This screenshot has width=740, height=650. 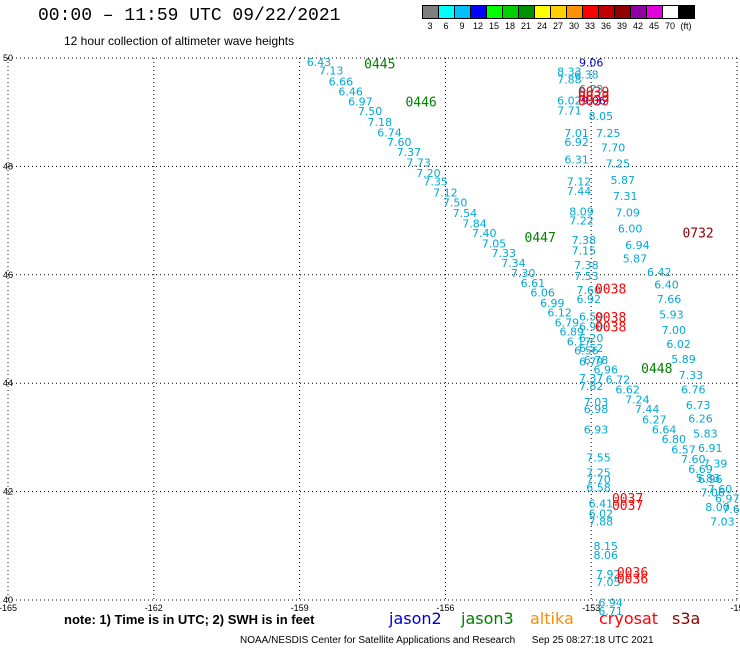 What do you see at coordinates (154, 608) in the screenshot?
I see `x-tick-label: -162` at bounding box center [154, 608].